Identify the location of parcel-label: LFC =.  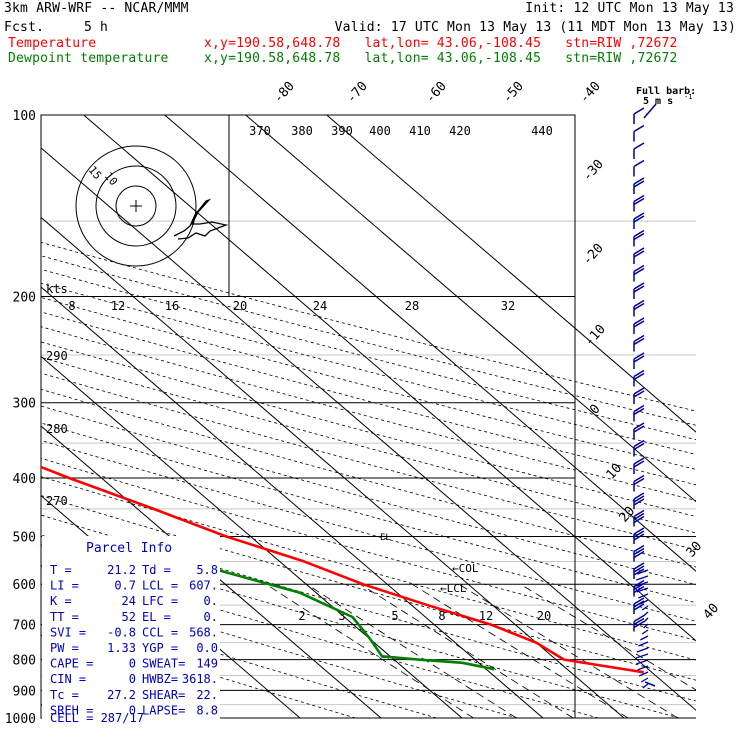
(160, 601).